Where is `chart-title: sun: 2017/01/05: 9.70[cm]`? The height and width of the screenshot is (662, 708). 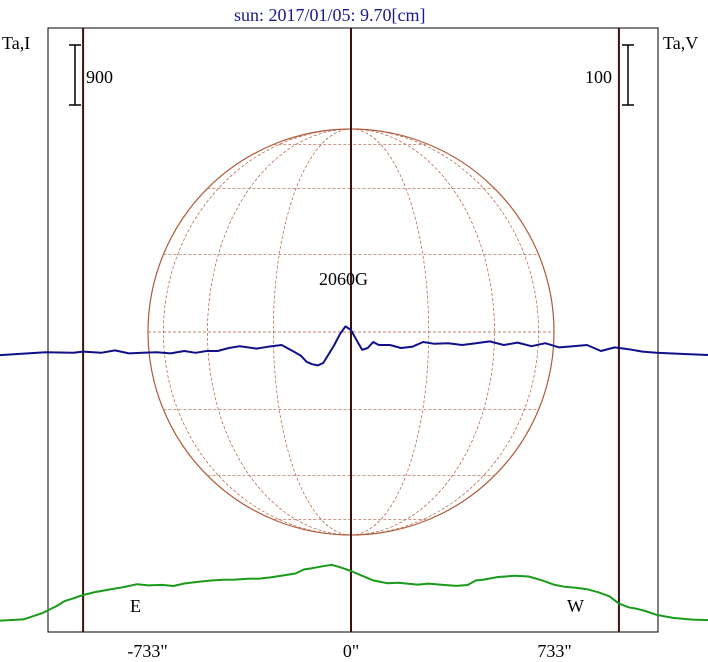
chart-title: sun: 2017/01/05: 9.70[cm] is located at coordinates (330, 15).